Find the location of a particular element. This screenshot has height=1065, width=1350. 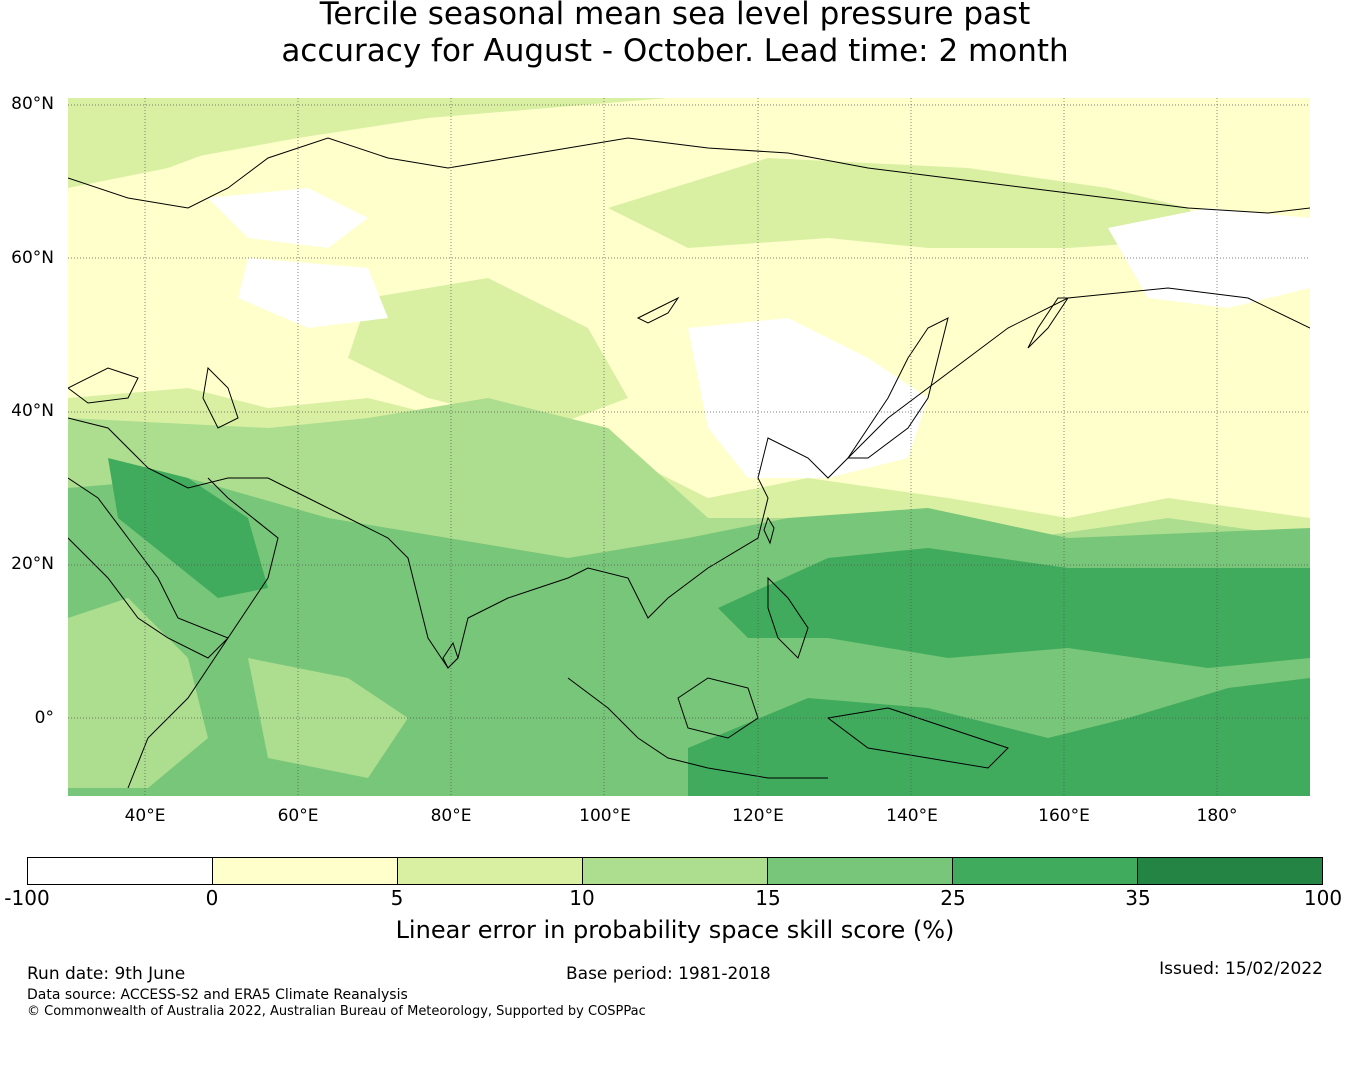

coast-arabia is located at coordinates (173, 558).